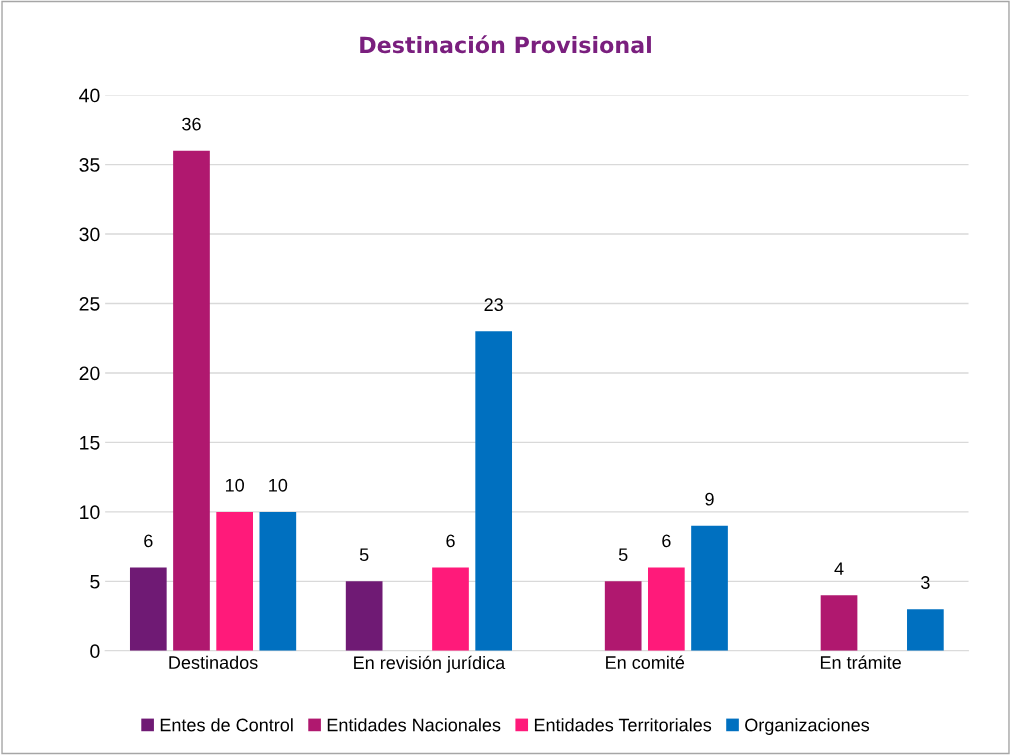  What do you see at coordinates (623, 725) in the screenshot?
I see `legend-label: Entidades Territoriales` at bounding box center [623, 725].